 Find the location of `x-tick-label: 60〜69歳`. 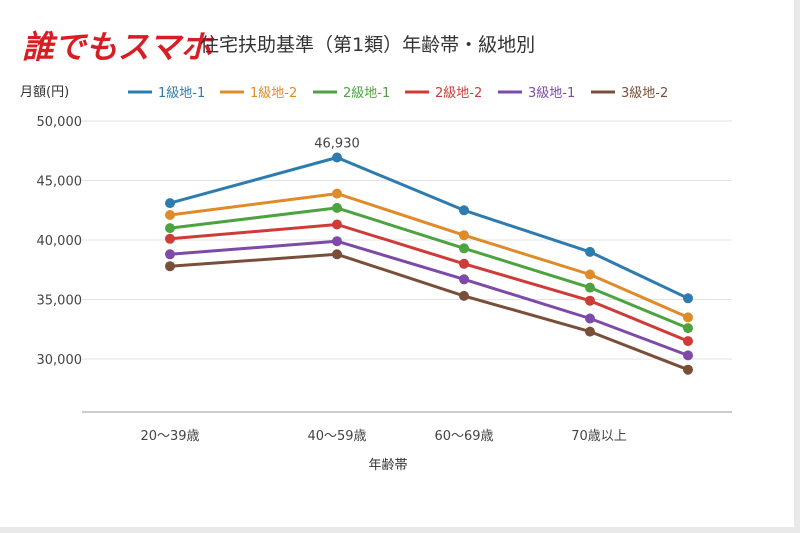

x-tick-label: 60〜69歳 is located at coordinates (463, 436).